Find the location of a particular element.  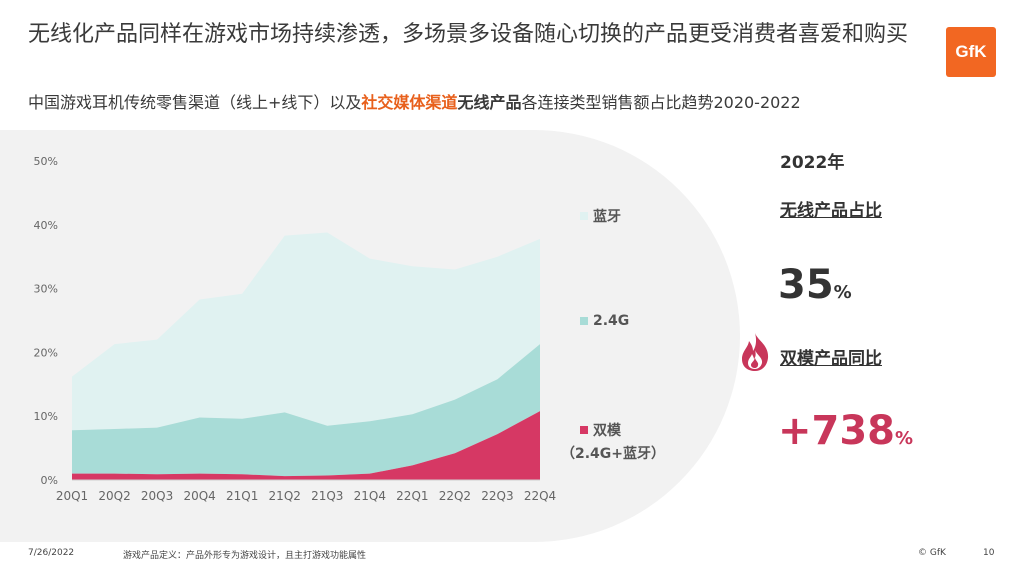

area-24g is located at coordinates (306, 410).